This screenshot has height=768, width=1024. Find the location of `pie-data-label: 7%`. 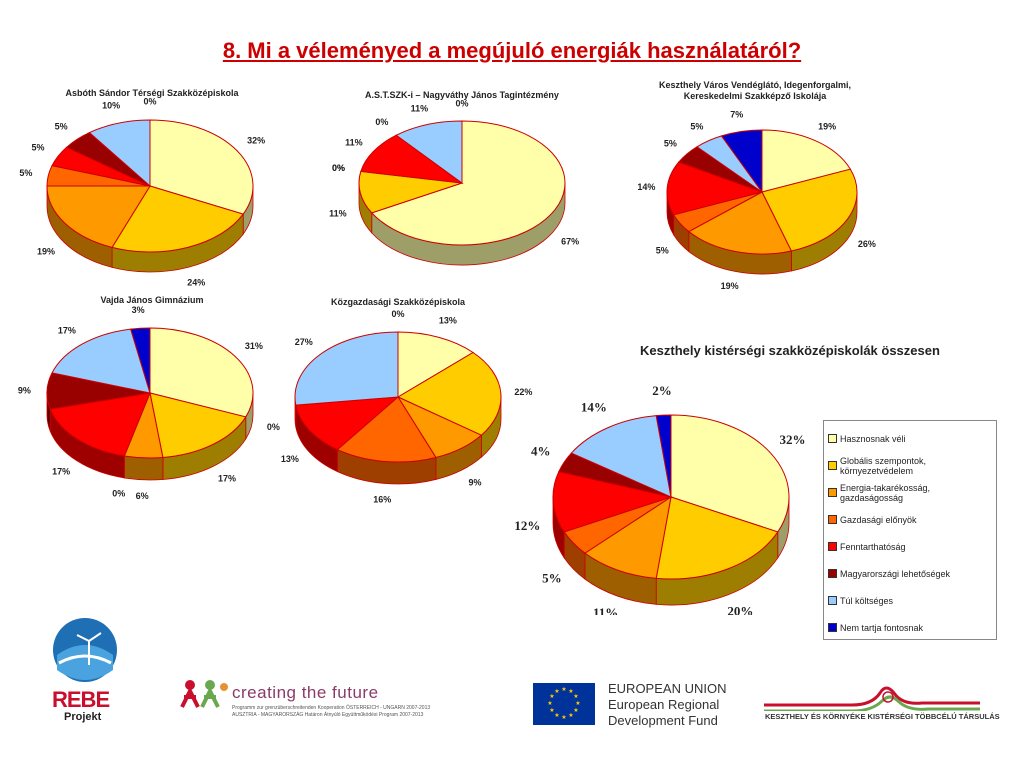

pie-data-label: 7% is located at coordinates (736, 115).